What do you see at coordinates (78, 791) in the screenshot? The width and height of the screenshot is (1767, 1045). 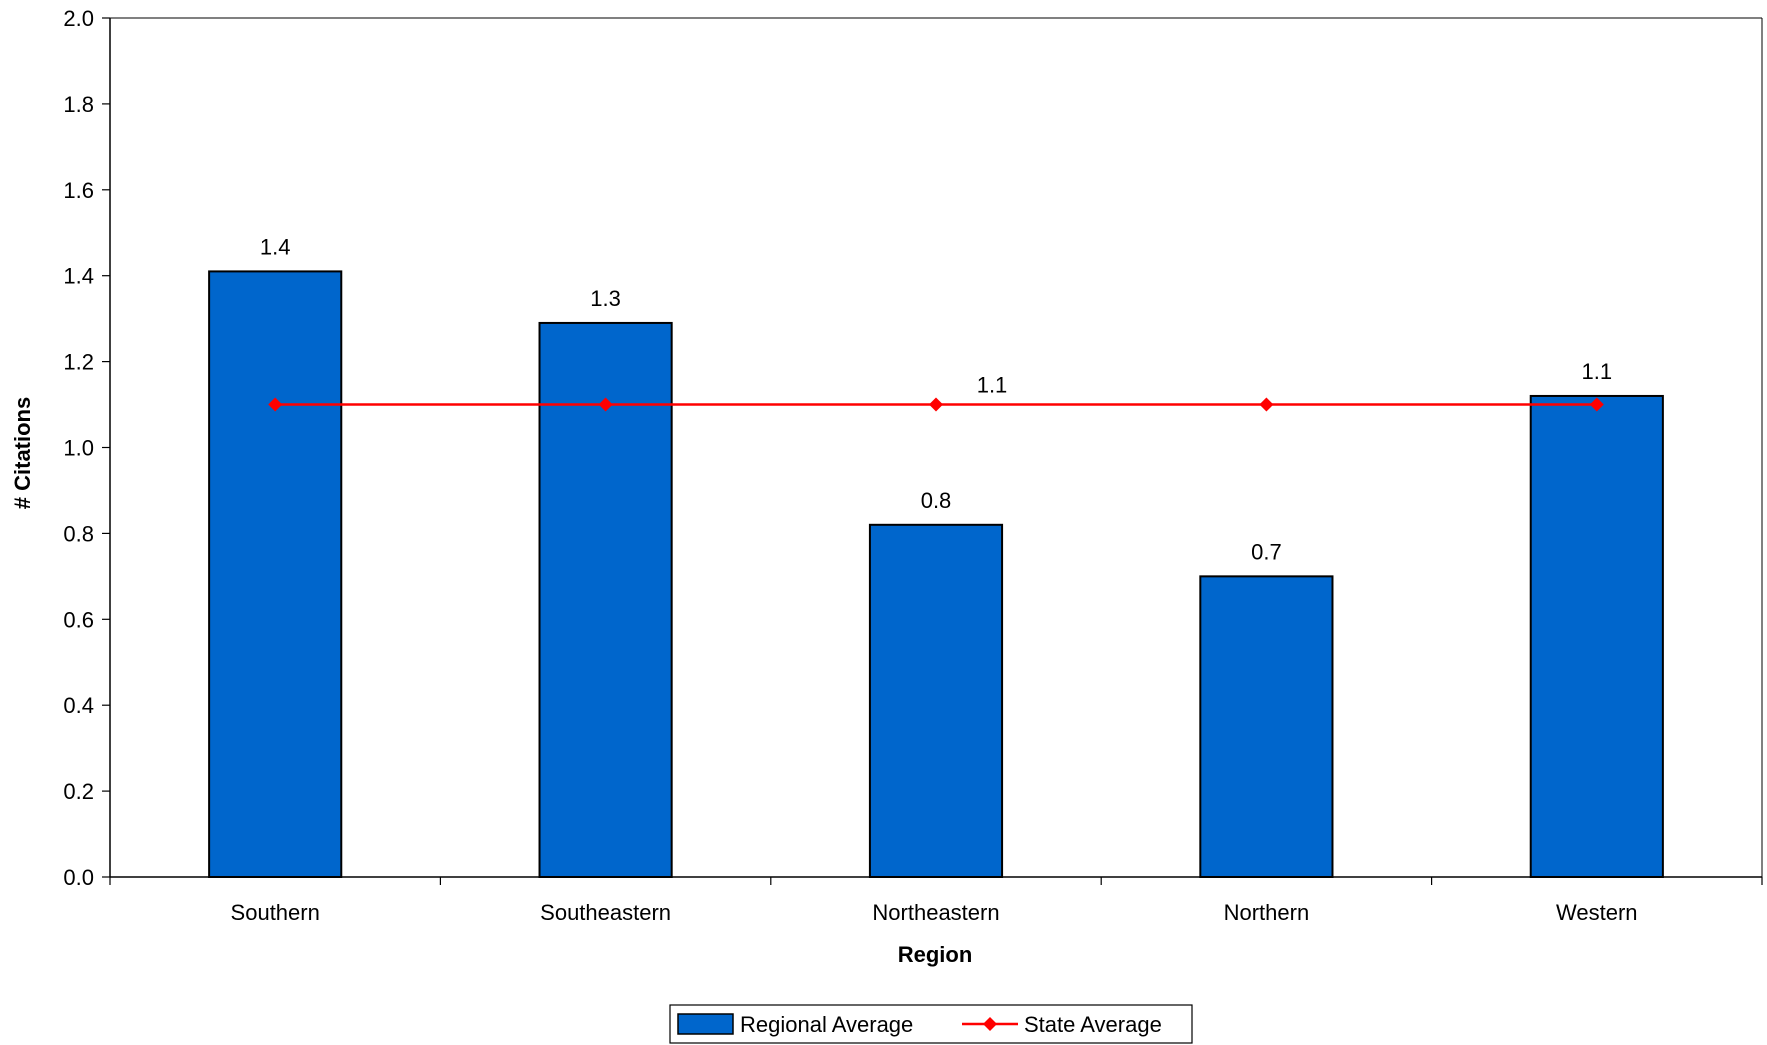 I see `y-tick-label: 0.2` at bounding box center [78, 791].